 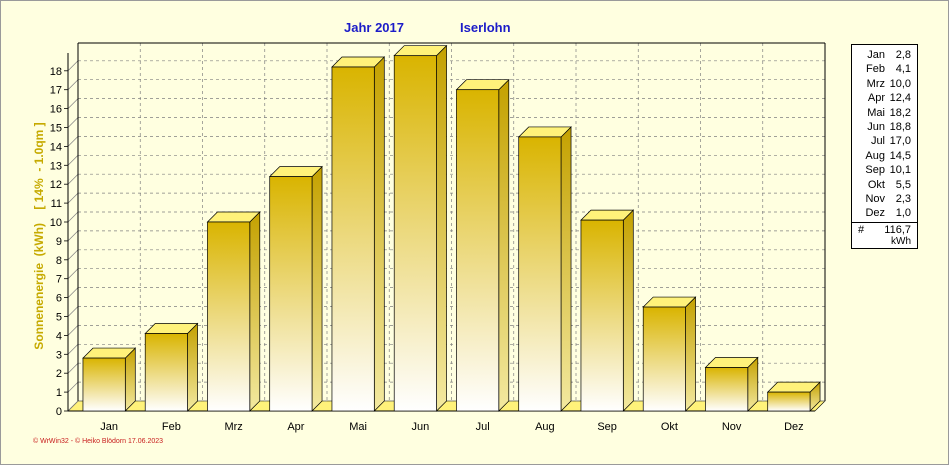 What do you see at coordinates (876, 98) in the screenshot?
I see `legend-month: Apr` at bounding box center [876, 98].